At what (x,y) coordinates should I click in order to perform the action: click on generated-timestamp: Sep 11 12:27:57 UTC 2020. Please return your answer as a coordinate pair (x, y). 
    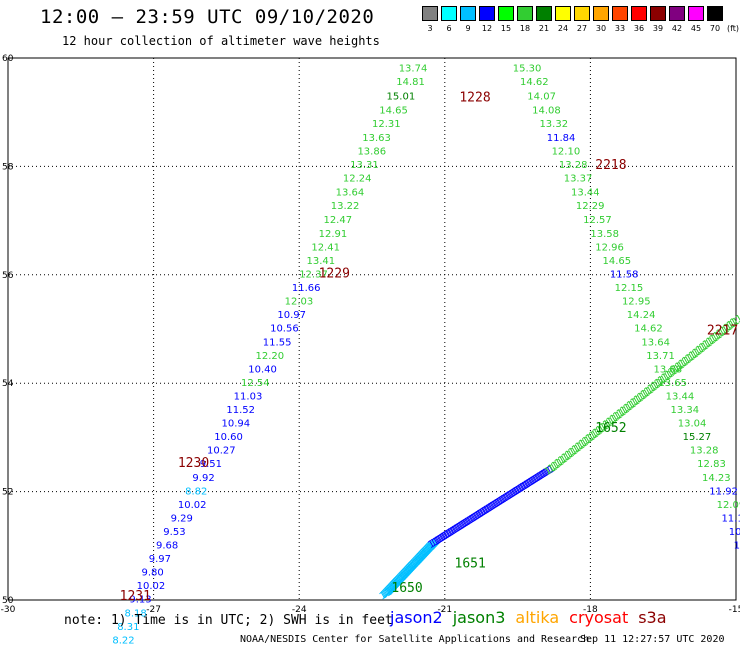
    Looking at the image, I should click on (652, 639).